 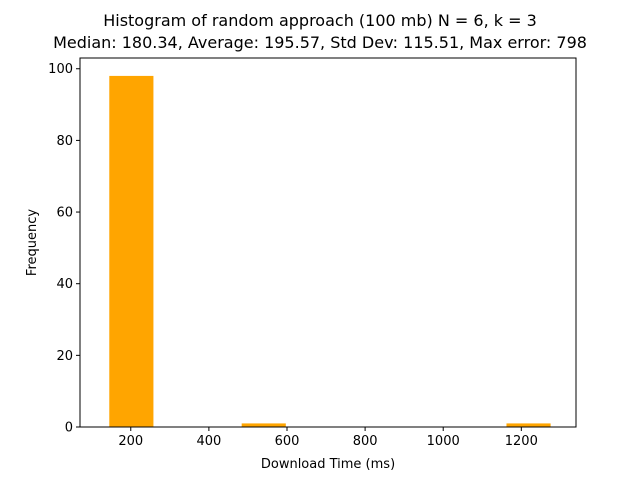 I want to click on y-tick-label: 80, so click(x=64, y=141).